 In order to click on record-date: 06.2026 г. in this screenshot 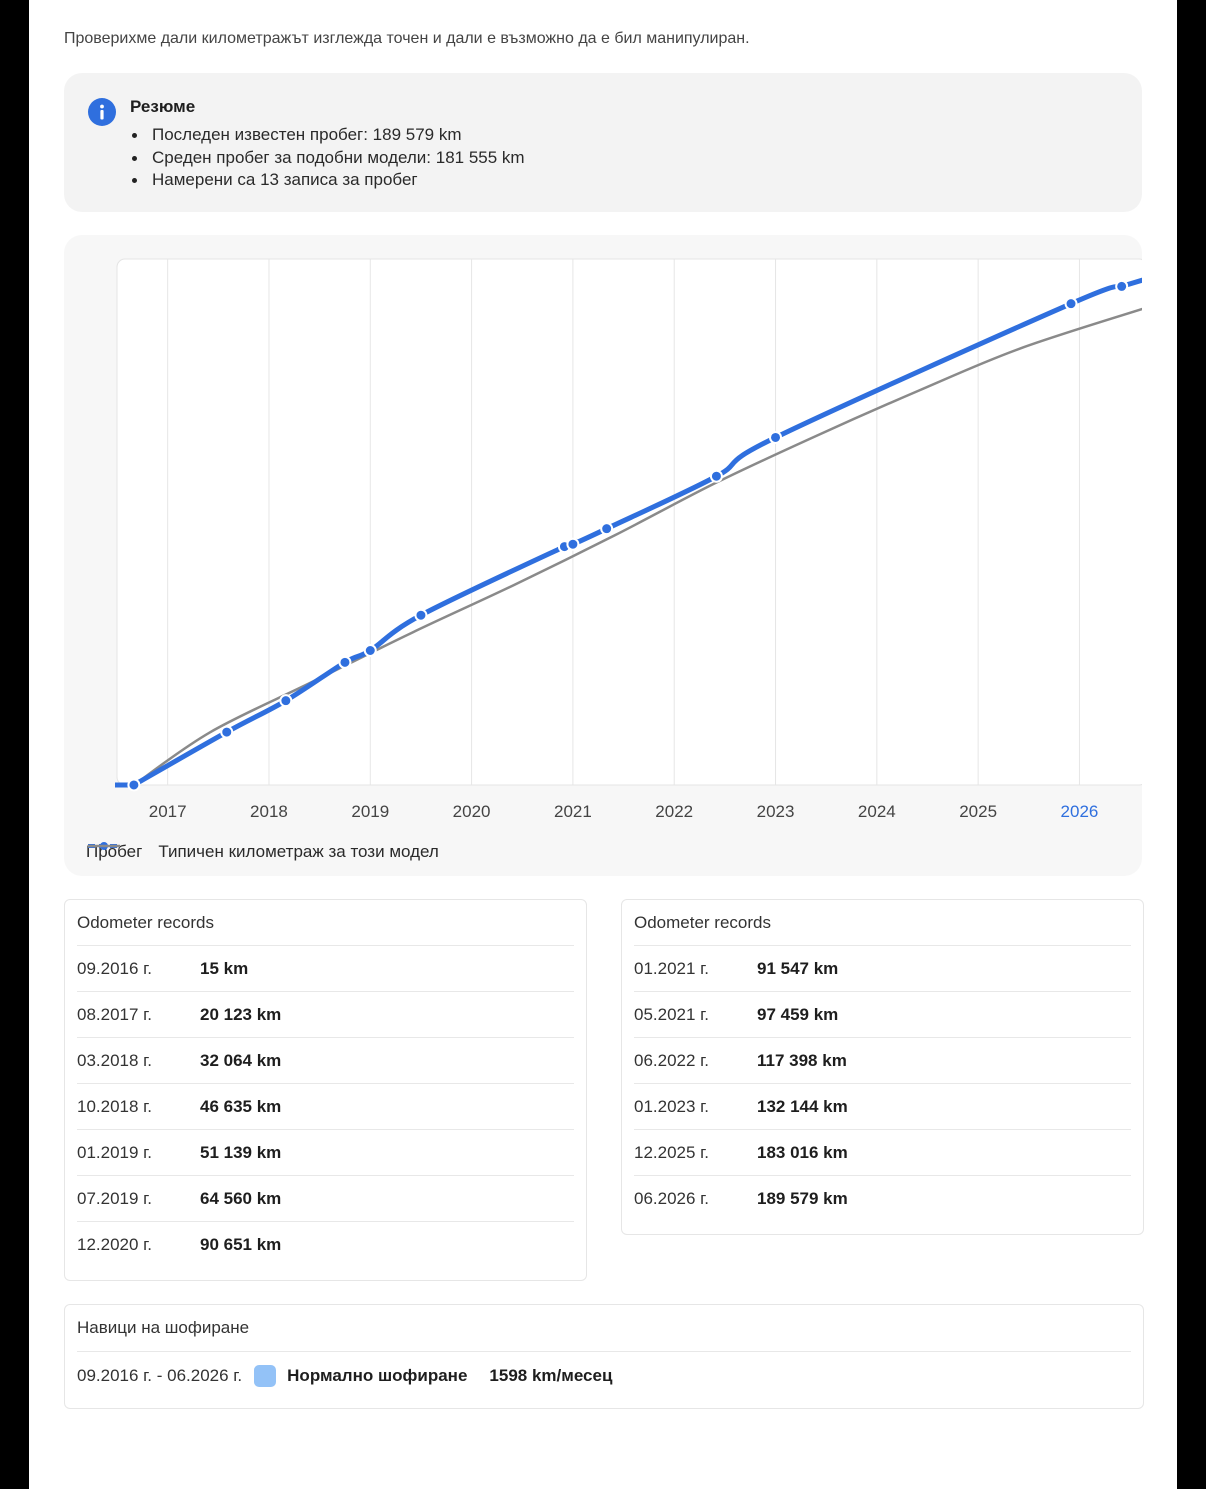, I will do `click(672, 1198)`.